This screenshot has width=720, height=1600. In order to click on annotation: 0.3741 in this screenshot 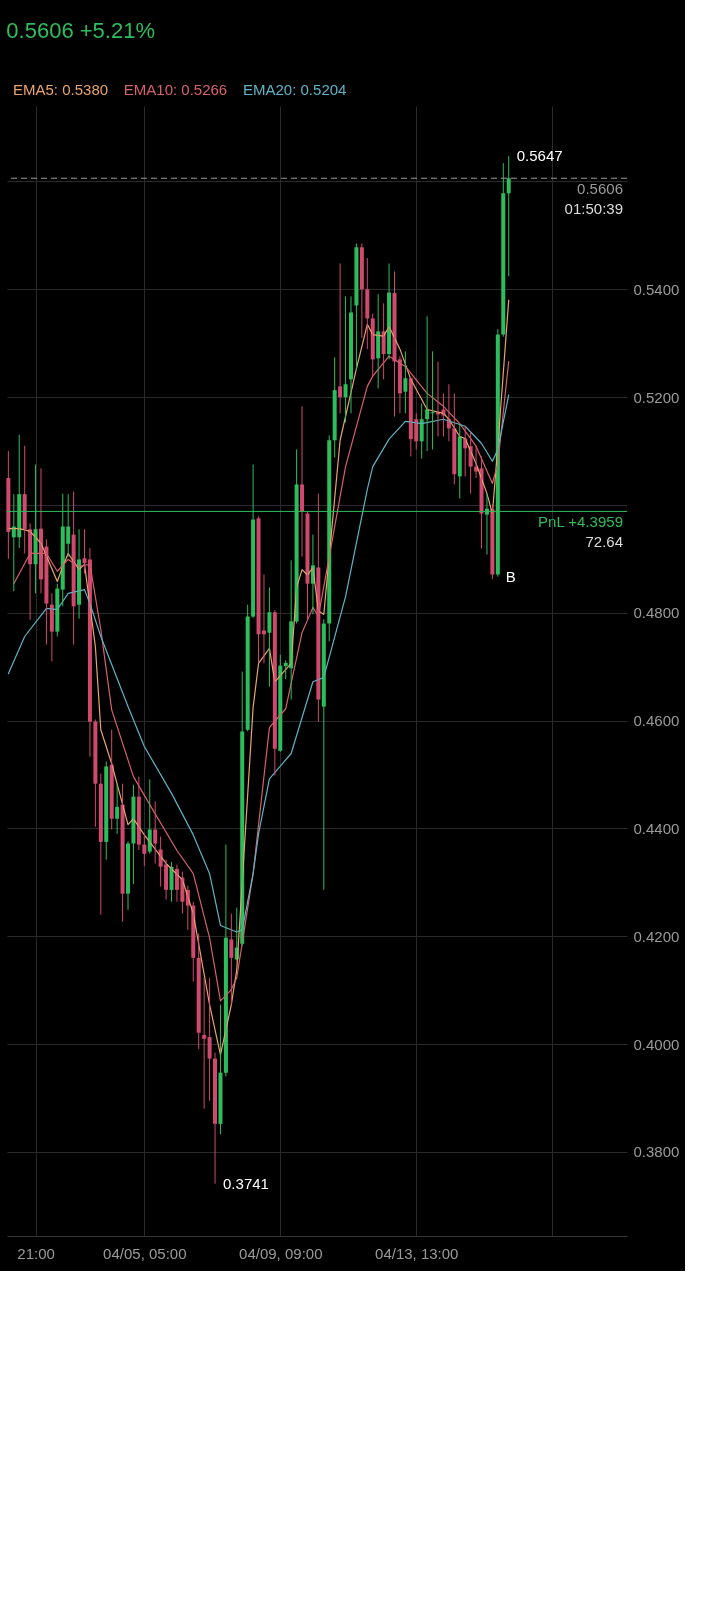, I will do `click(246, 1183)`.